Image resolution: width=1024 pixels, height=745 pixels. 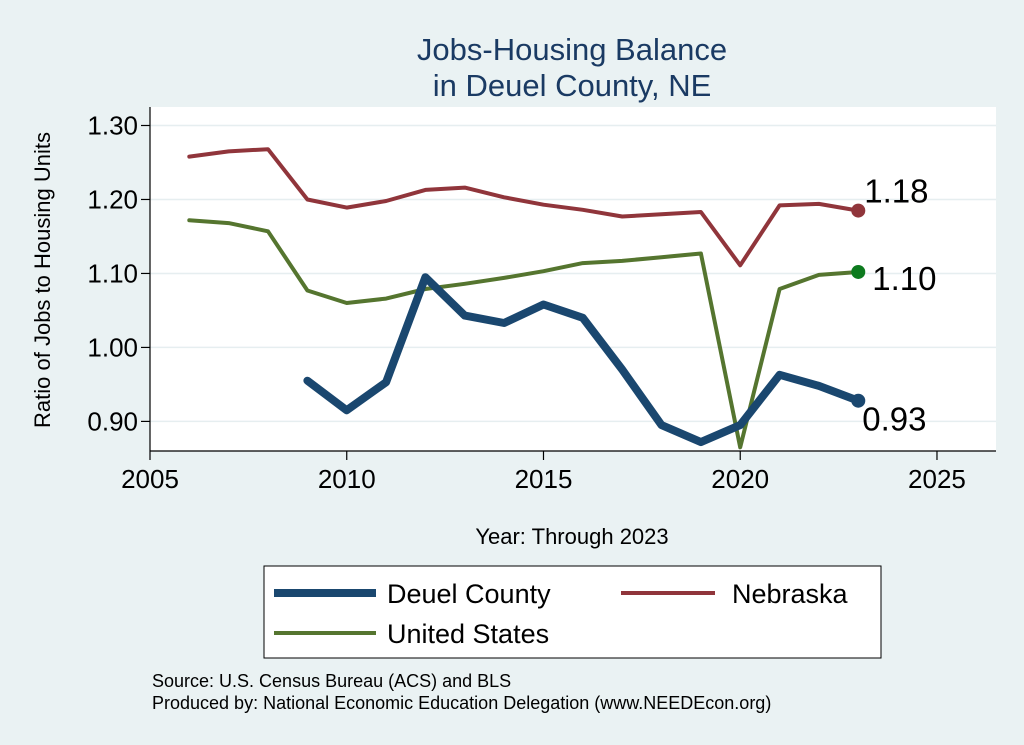 I want to click on y-axis-ticks: 0.90 1.00 1.10 1.20 1.30, so click(x=118, y=273).